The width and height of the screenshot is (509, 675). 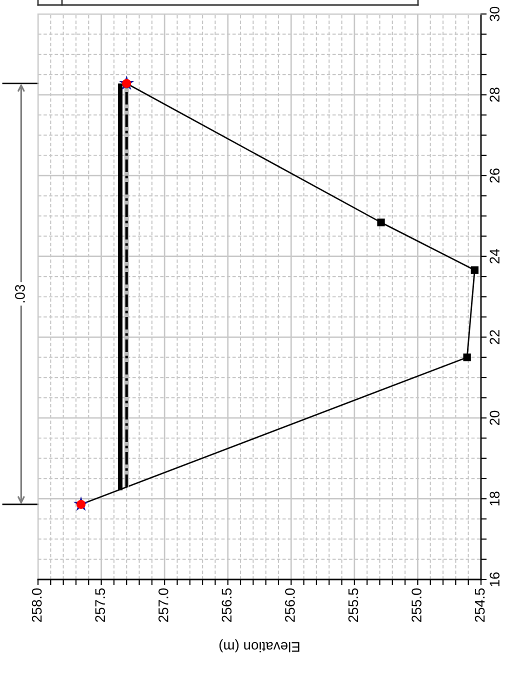 I want to click on x-axis-title: Elevation (m), so click(x=259, y=645).